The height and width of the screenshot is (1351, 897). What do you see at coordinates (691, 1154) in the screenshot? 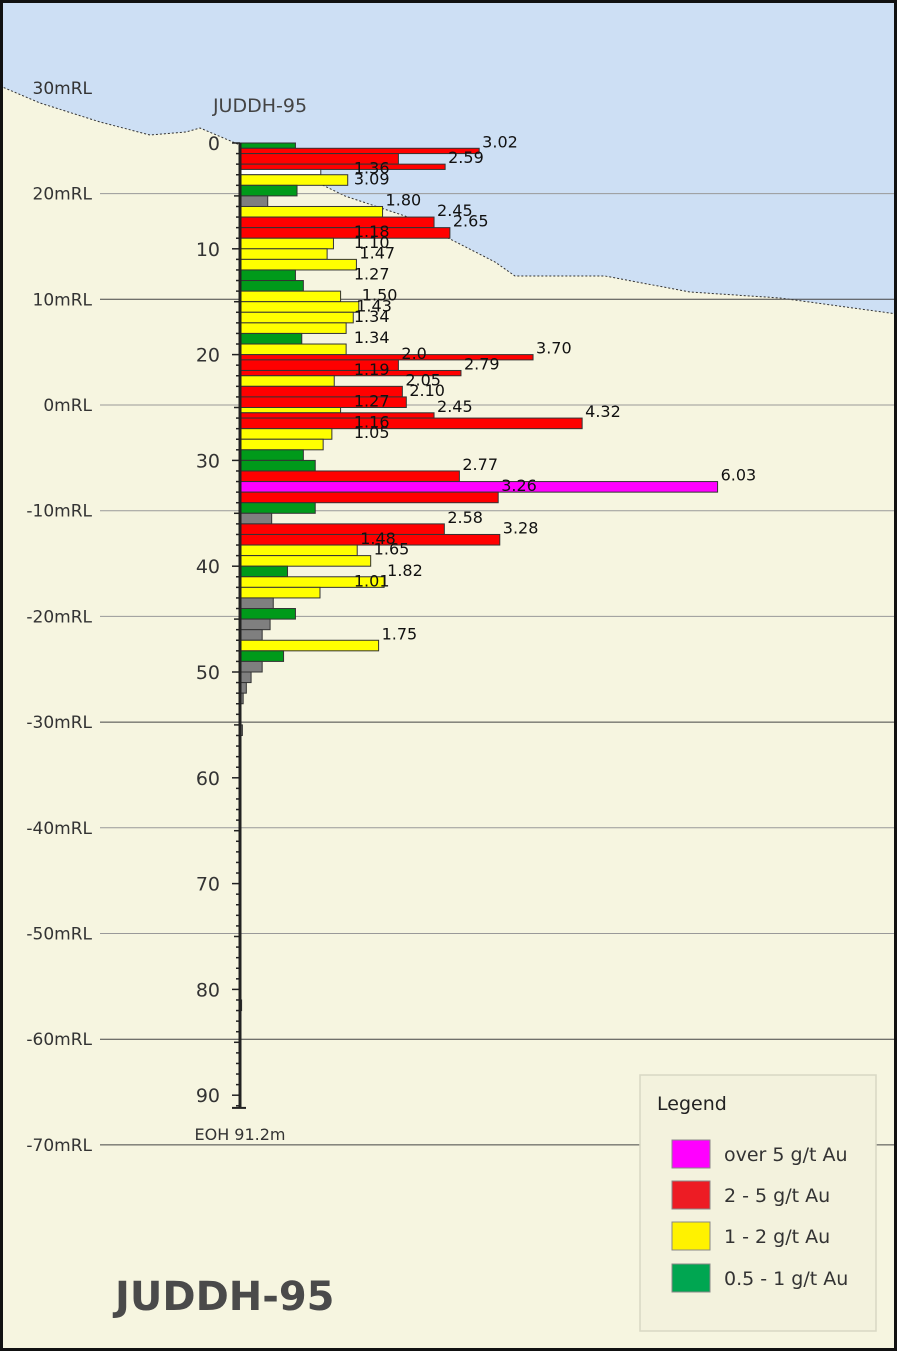
I see `legend-swatch-over5` at bounding box center [691, 1154].